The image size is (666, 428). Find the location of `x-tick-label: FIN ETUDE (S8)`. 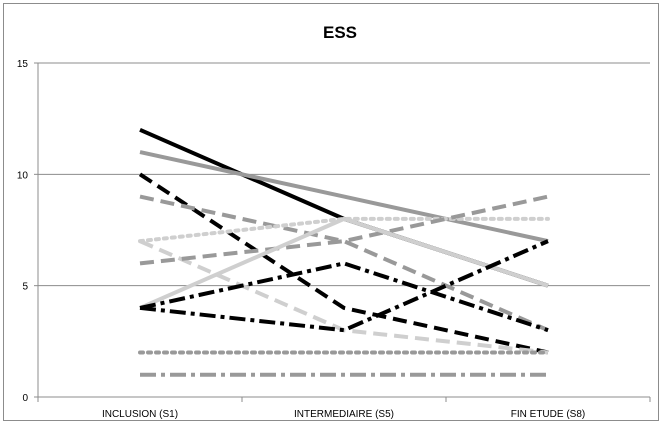

x-tick-label: FIN ETUDE (S8) is located at coordinates (548, 414).